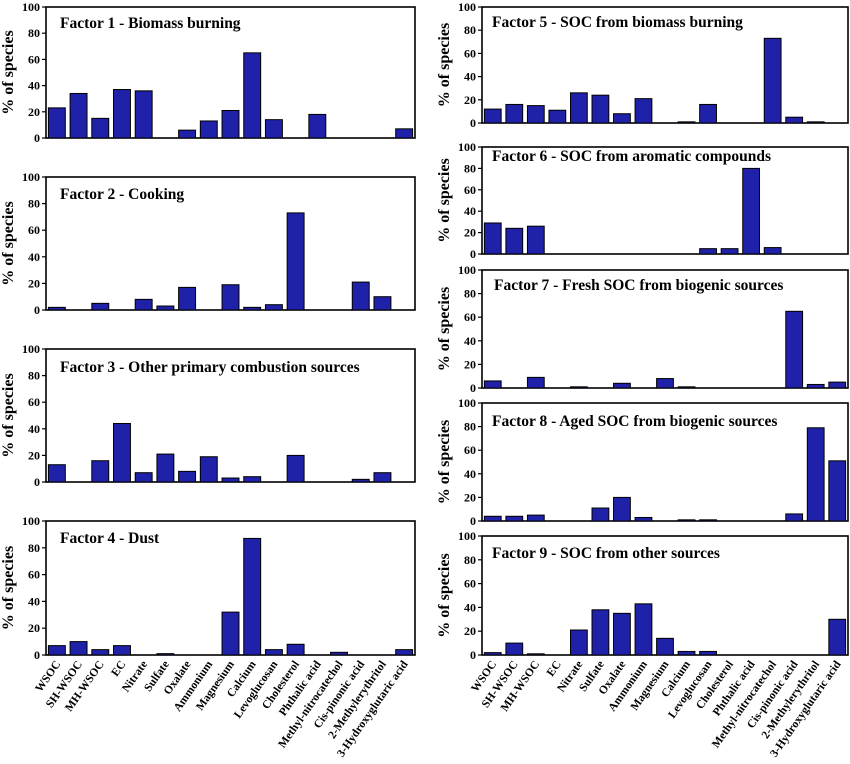 The width and height of the screenshot is (850, 764). What do you see at coordinates (751, 211) in the screenshot?
I see `bar-phthalic-acid` at bounding box center [751, 211].